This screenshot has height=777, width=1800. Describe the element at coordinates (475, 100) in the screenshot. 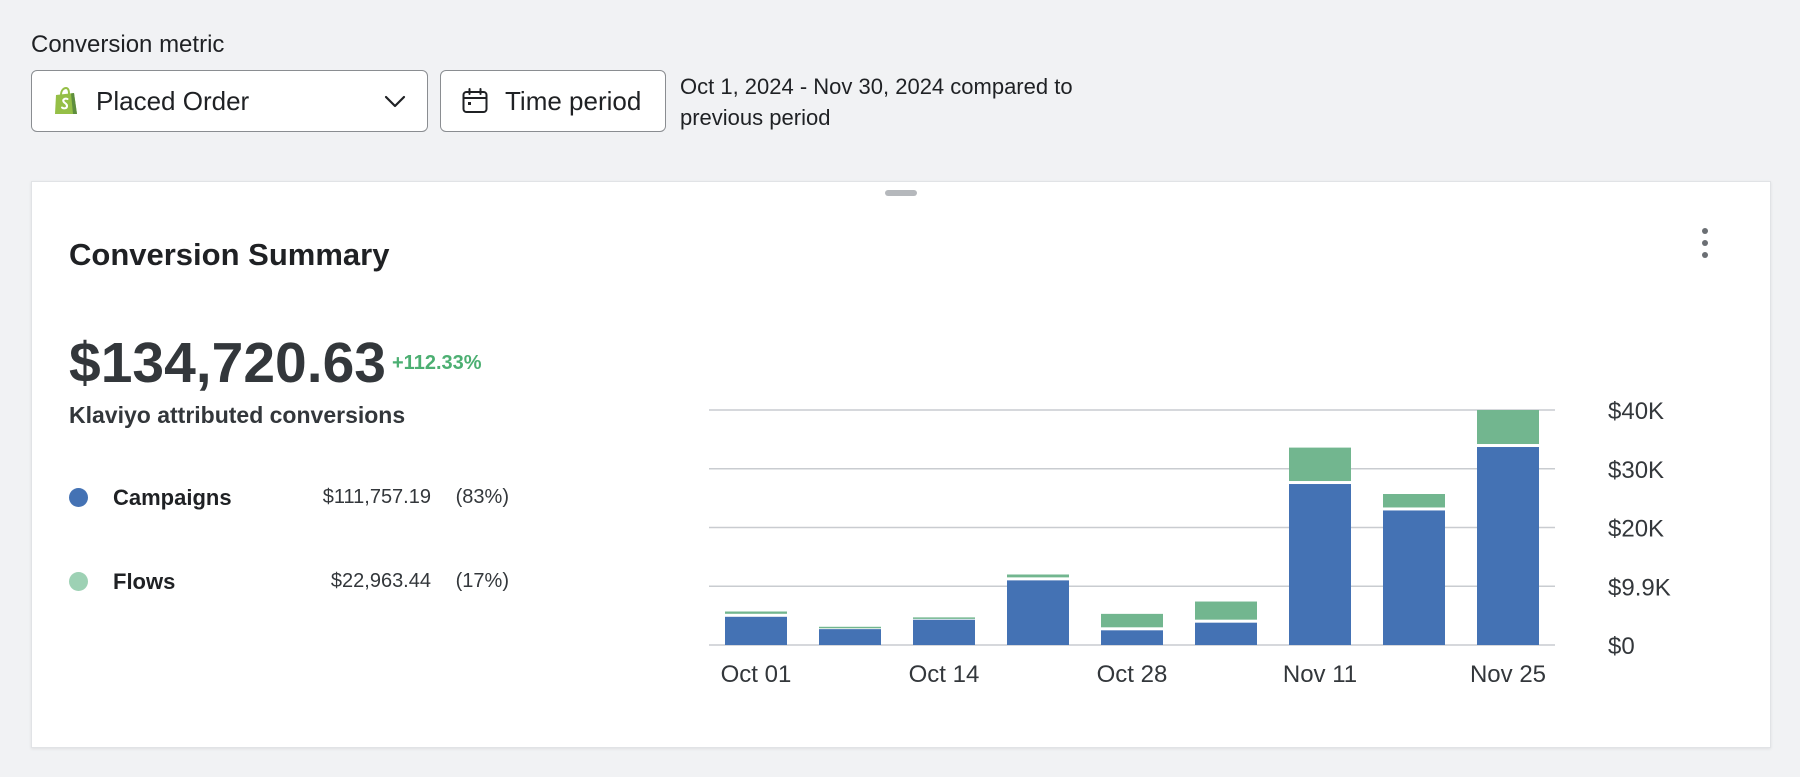

I see `calendar-icon` at that location.